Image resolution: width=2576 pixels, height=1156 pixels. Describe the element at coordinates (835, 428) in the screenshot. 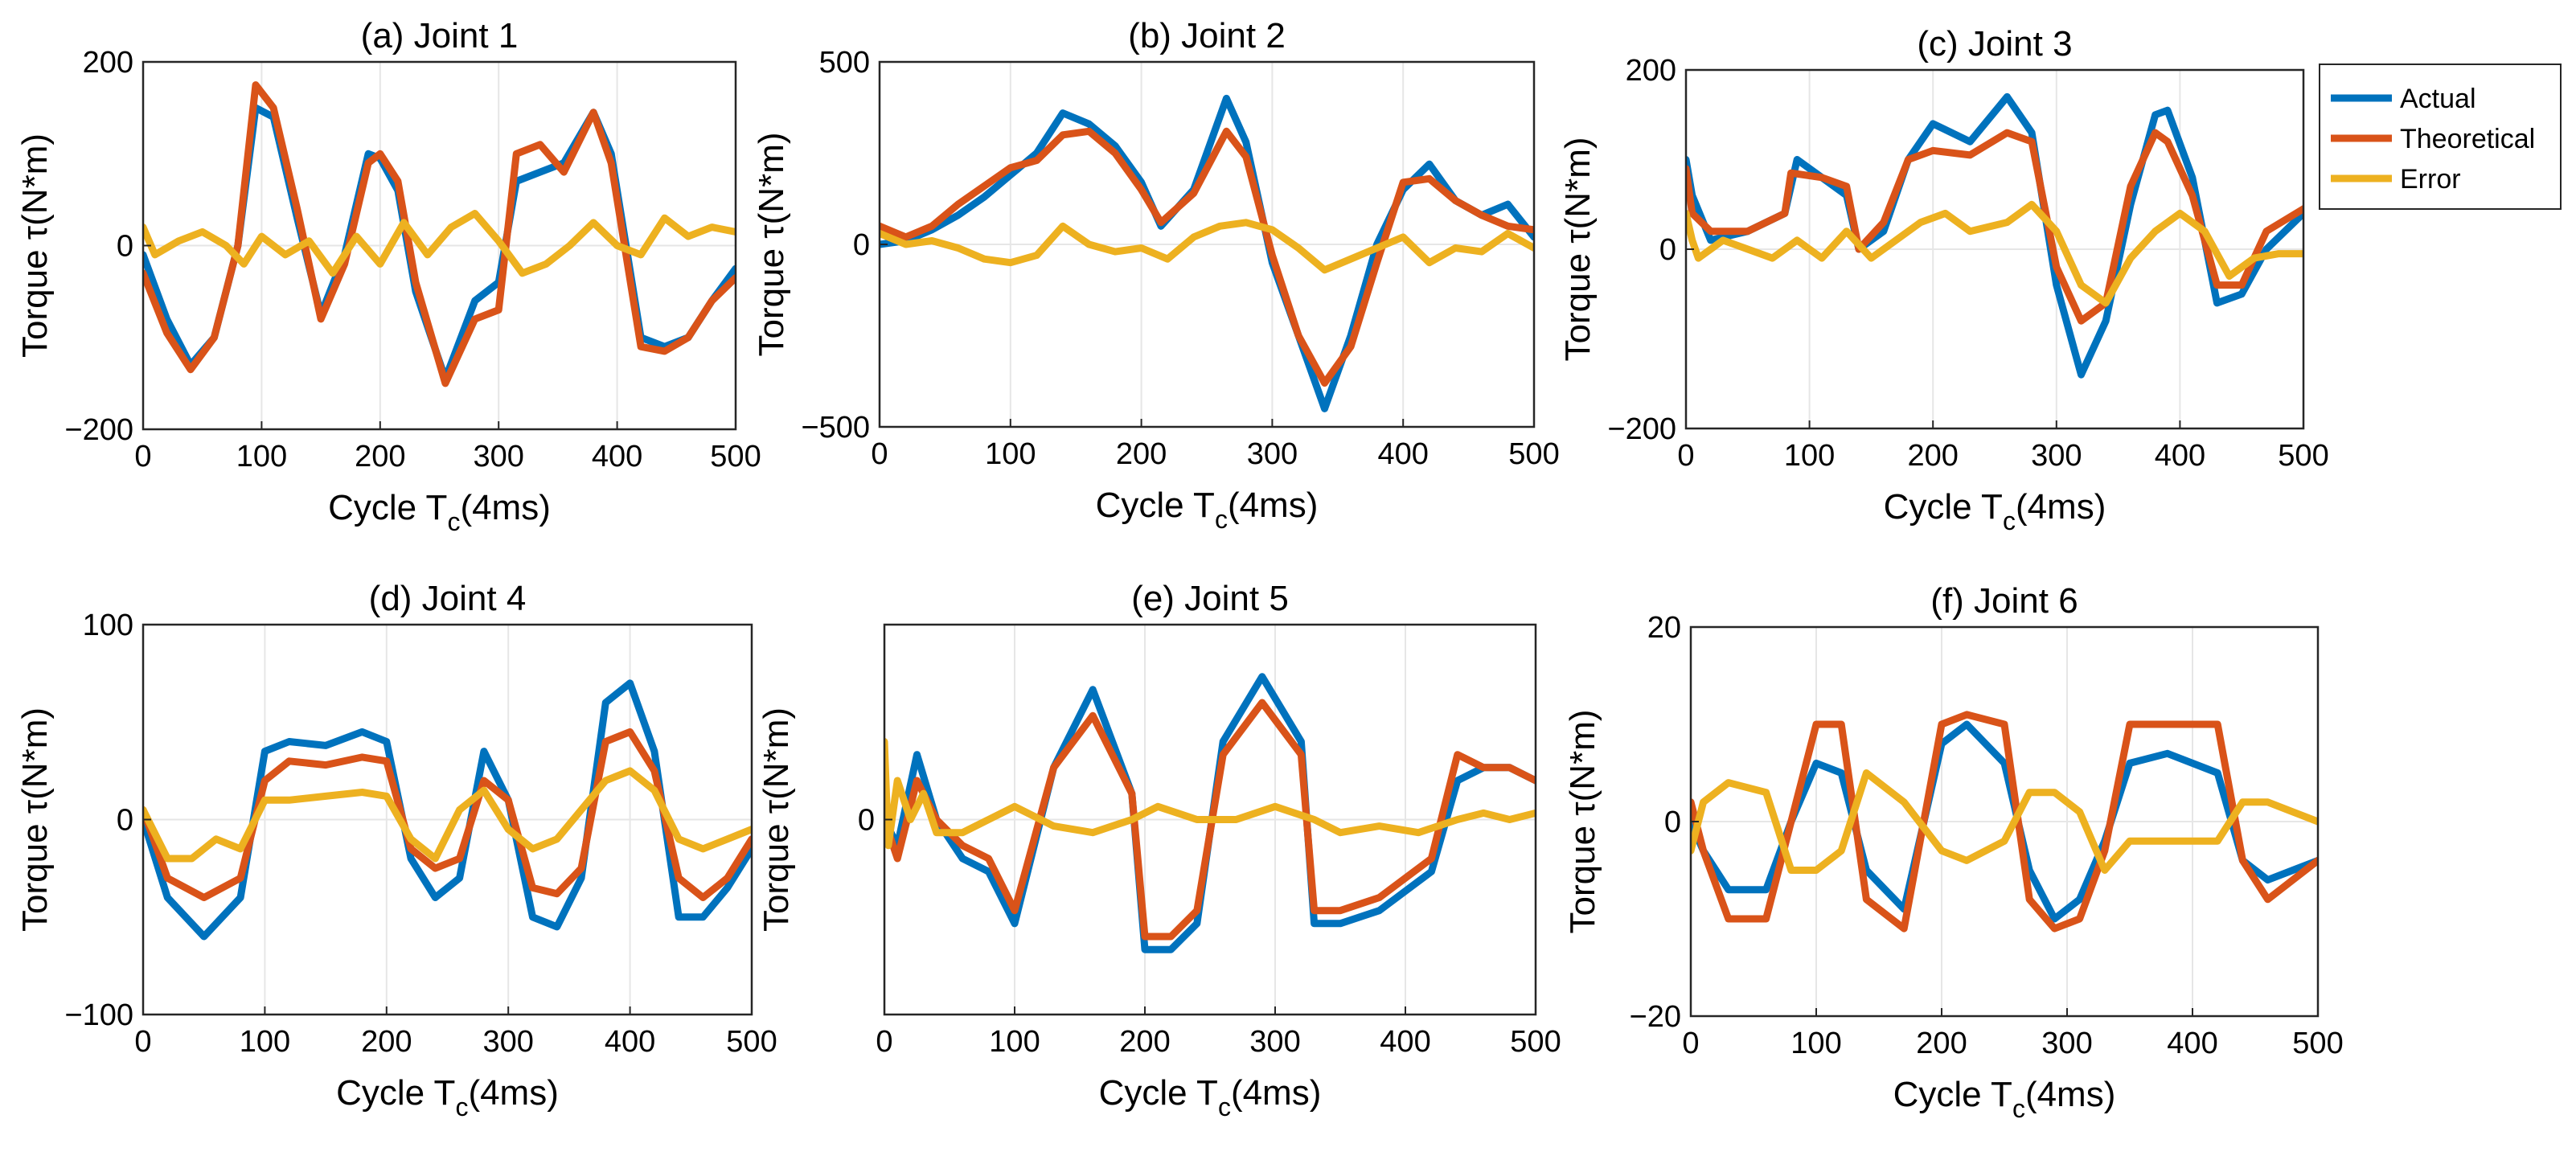

I see `y-tick-label: −500` at that location.